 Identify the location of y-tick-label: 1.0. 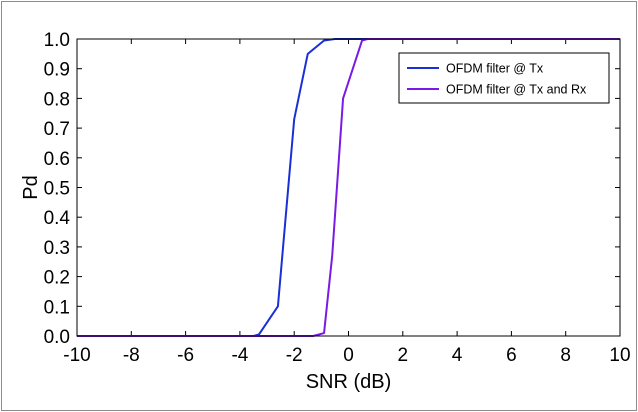
(57, 40).